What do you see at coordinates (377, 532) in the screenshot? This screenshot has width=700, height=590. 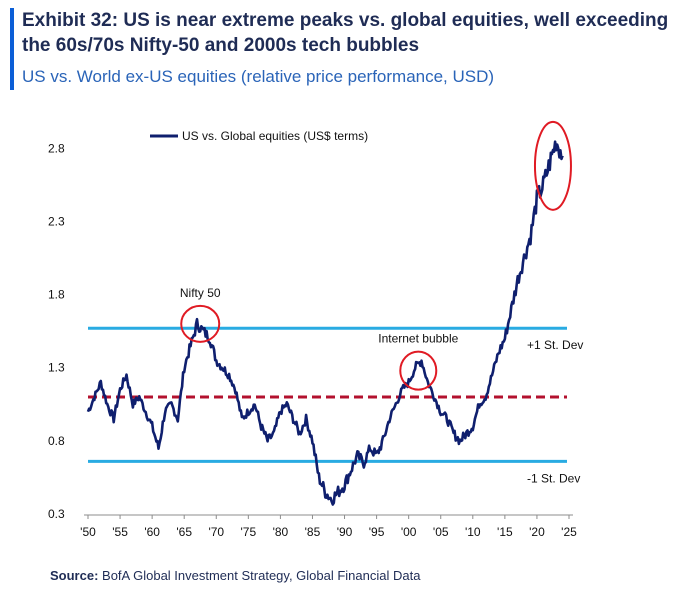 I see `x-tick-label: '95` at bounding box center [377, 532].